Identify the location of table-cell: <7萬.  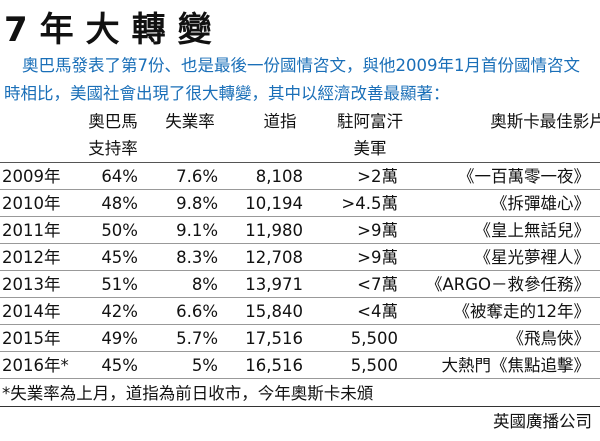
(377, 284).